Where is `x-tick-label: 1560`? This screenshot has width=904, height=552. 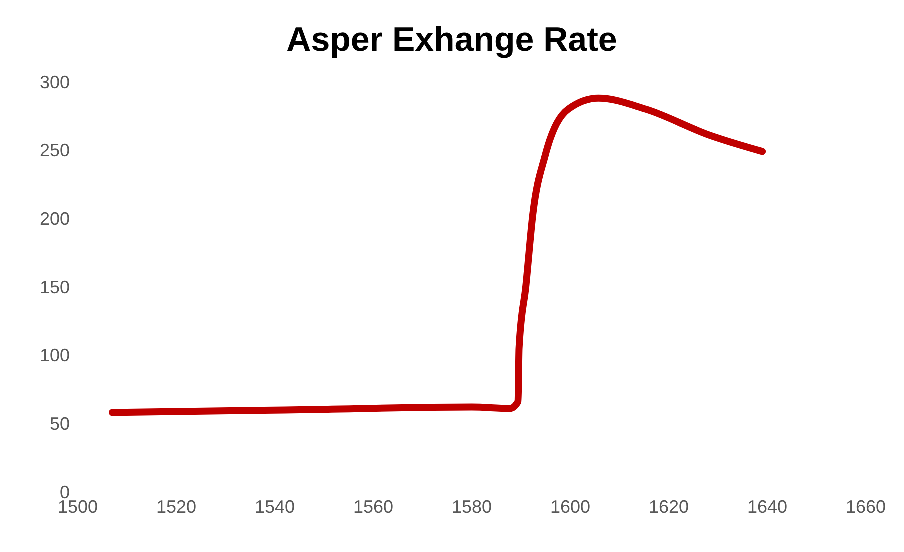
x-tick-label: 1560 is located at coordinates (373, 506).